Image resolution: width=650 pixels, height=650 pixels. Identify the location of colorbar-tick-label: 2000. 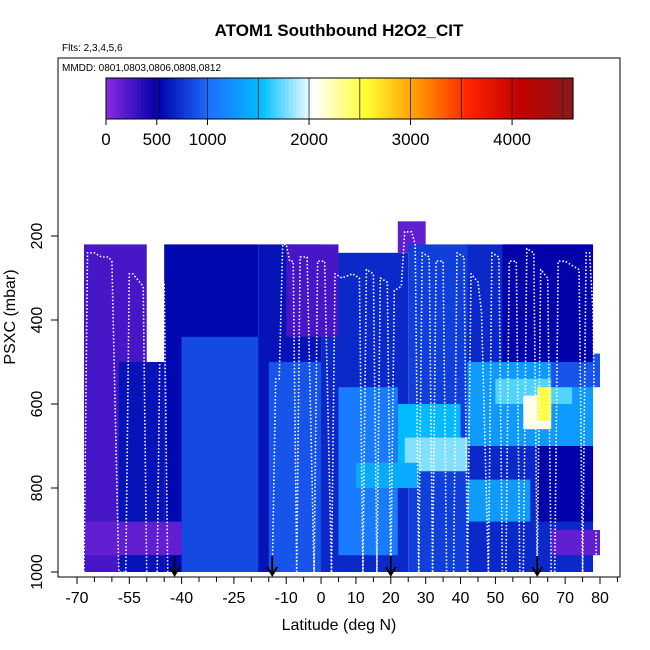
(309, 139).